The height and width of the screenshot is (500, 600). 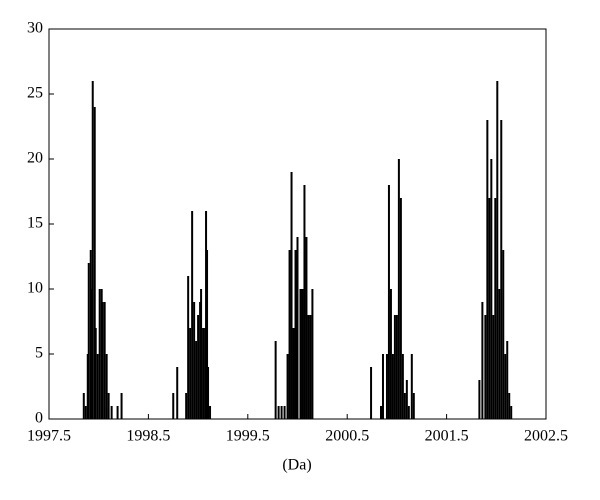 I want to click on y-tick-label: 0, so click(x=39, y=418).